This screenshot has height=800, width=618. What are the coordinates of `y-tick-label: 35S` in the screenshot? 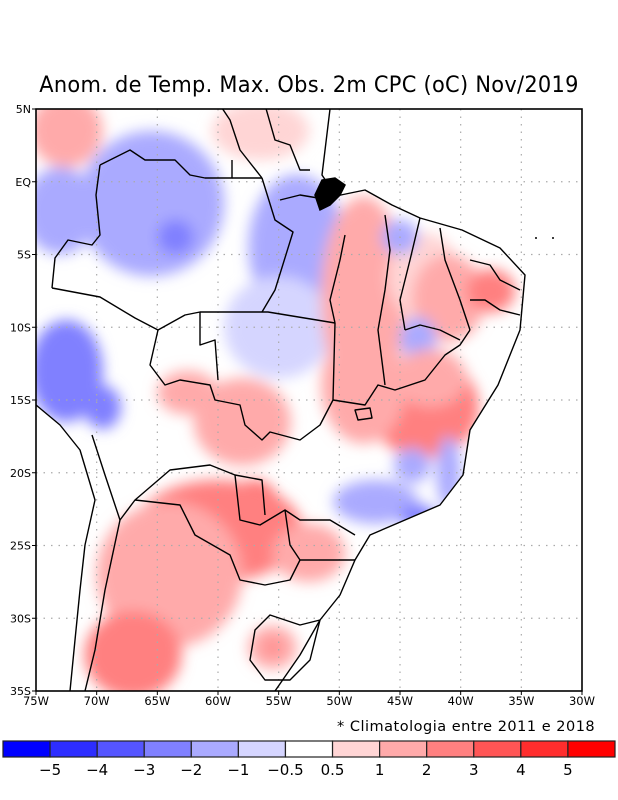 It's located at (20, 691).